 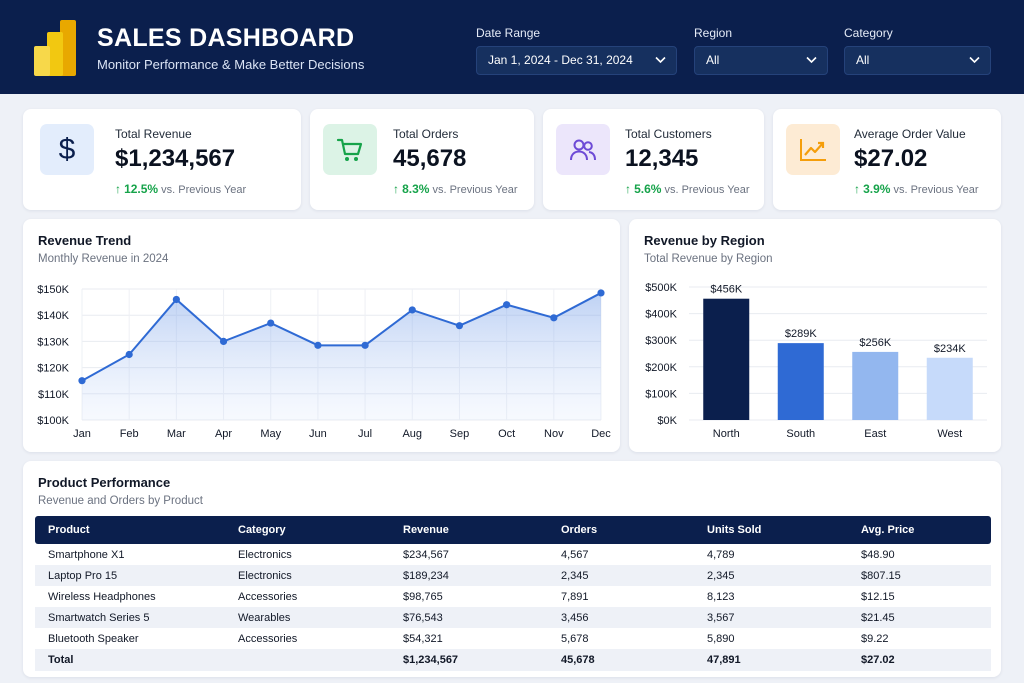 What do you see at coordinates (265, 554) in the screenshot?
I see `cell-category: Electronics` at bounding box center [265, 554].